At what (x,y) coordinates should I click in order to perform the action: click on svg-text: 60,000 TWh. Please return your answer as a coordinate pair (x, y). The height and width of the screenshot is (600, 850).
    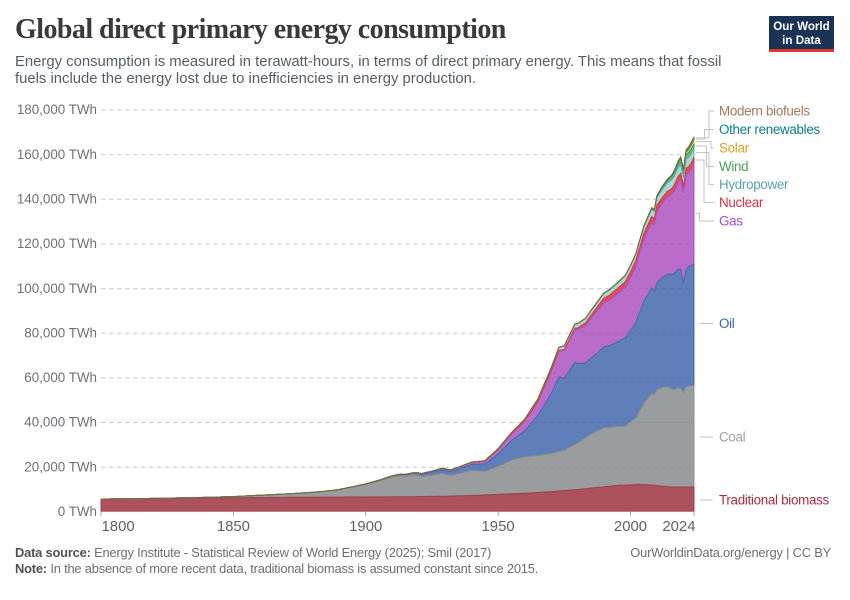
    Looking at the image, I should click on (60, 377).